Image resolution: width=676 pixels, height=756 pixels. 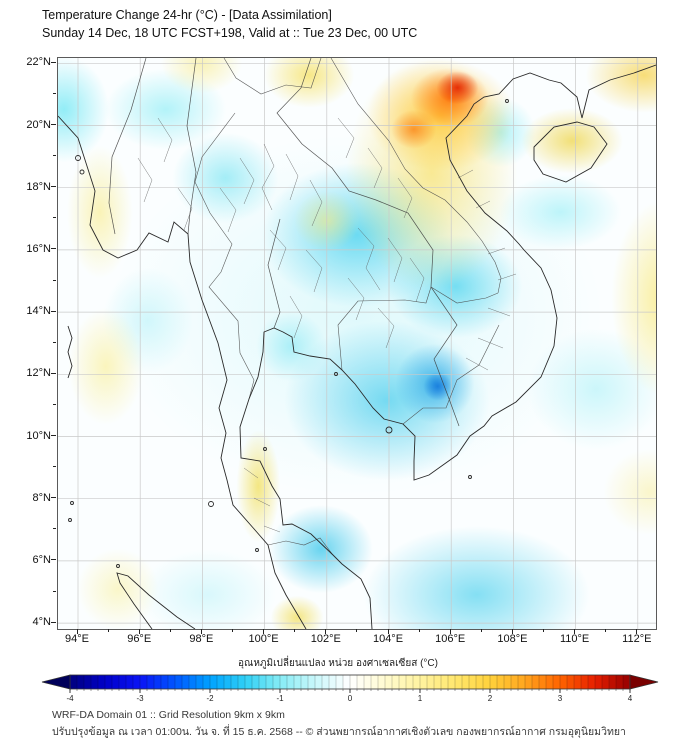 What do you see at coordinates (210, 698) in the screenshot?
I see `colorbar-tick-label: -2` at bounding box center [210, 698].